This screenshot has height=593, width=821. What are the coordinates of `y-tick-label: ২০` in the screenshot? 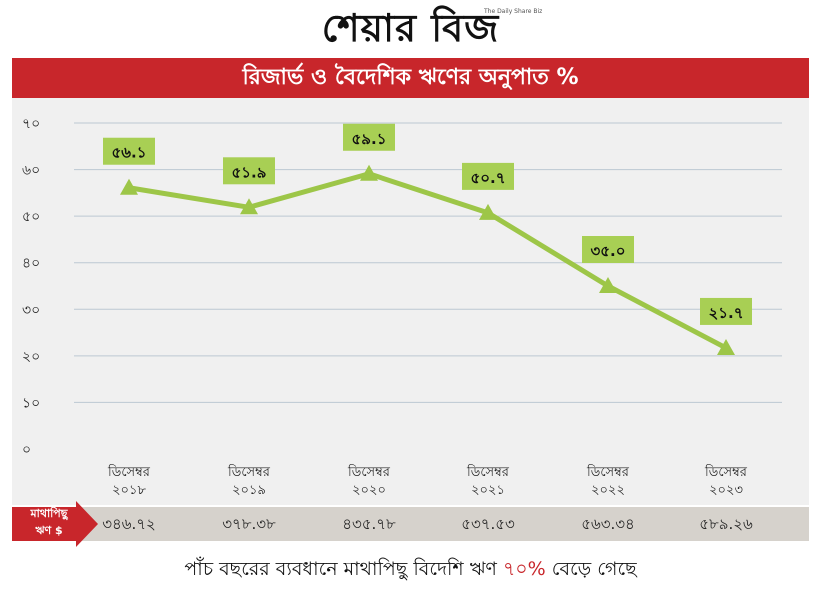 It's located at (31, 357).